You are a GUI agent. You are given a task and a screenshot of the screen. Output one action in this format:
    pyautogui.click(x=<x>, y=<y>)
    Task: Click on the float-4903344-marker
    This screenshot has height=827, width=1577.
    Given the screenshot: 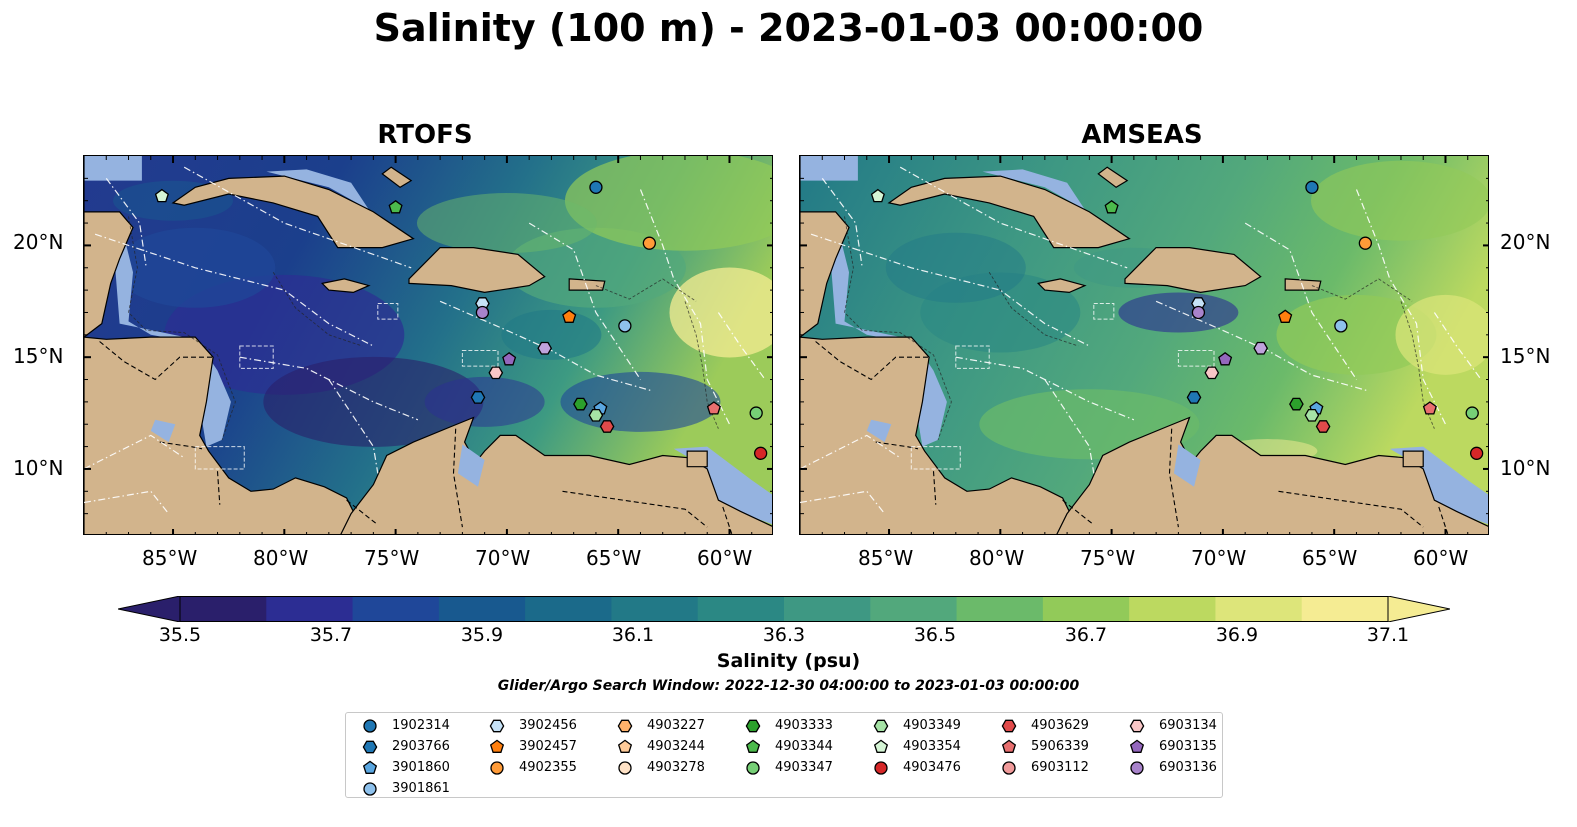 What is the action you would take?
    pyautogui.click(x=395, y=206)
    